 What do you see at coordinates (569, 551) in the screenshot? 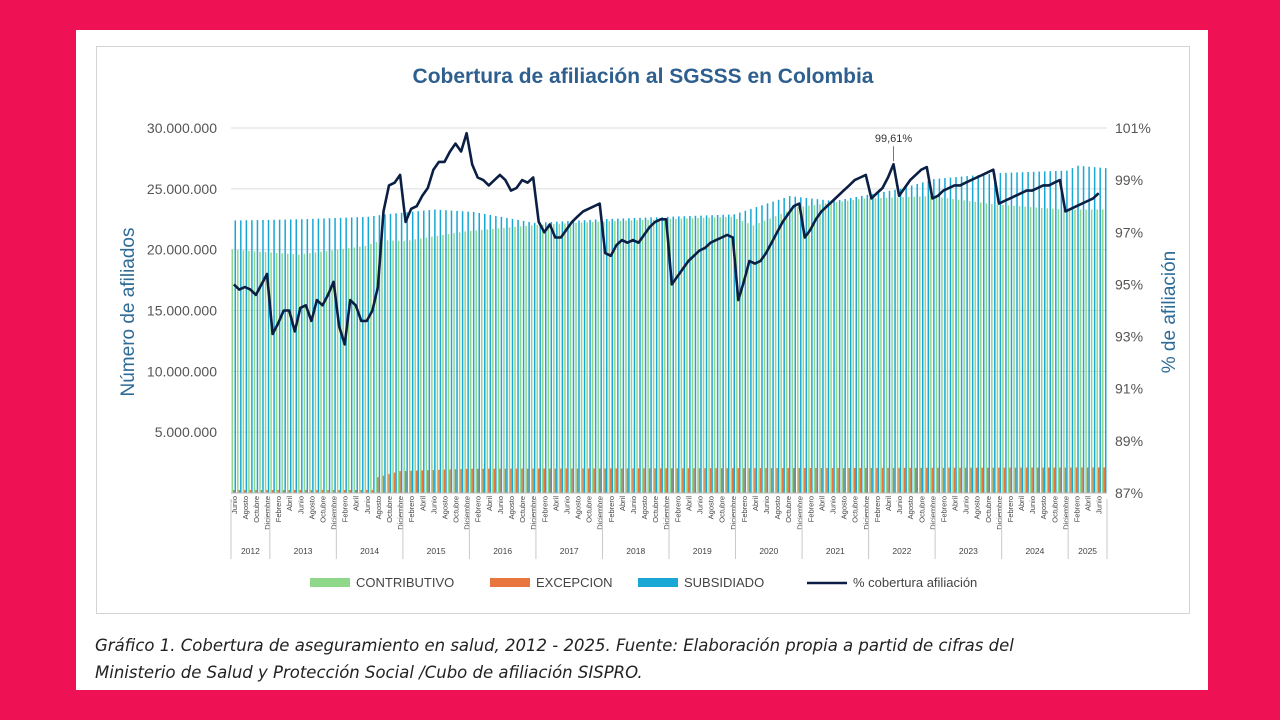
I see `year-label: 2017` at bounding box center [569, 551].